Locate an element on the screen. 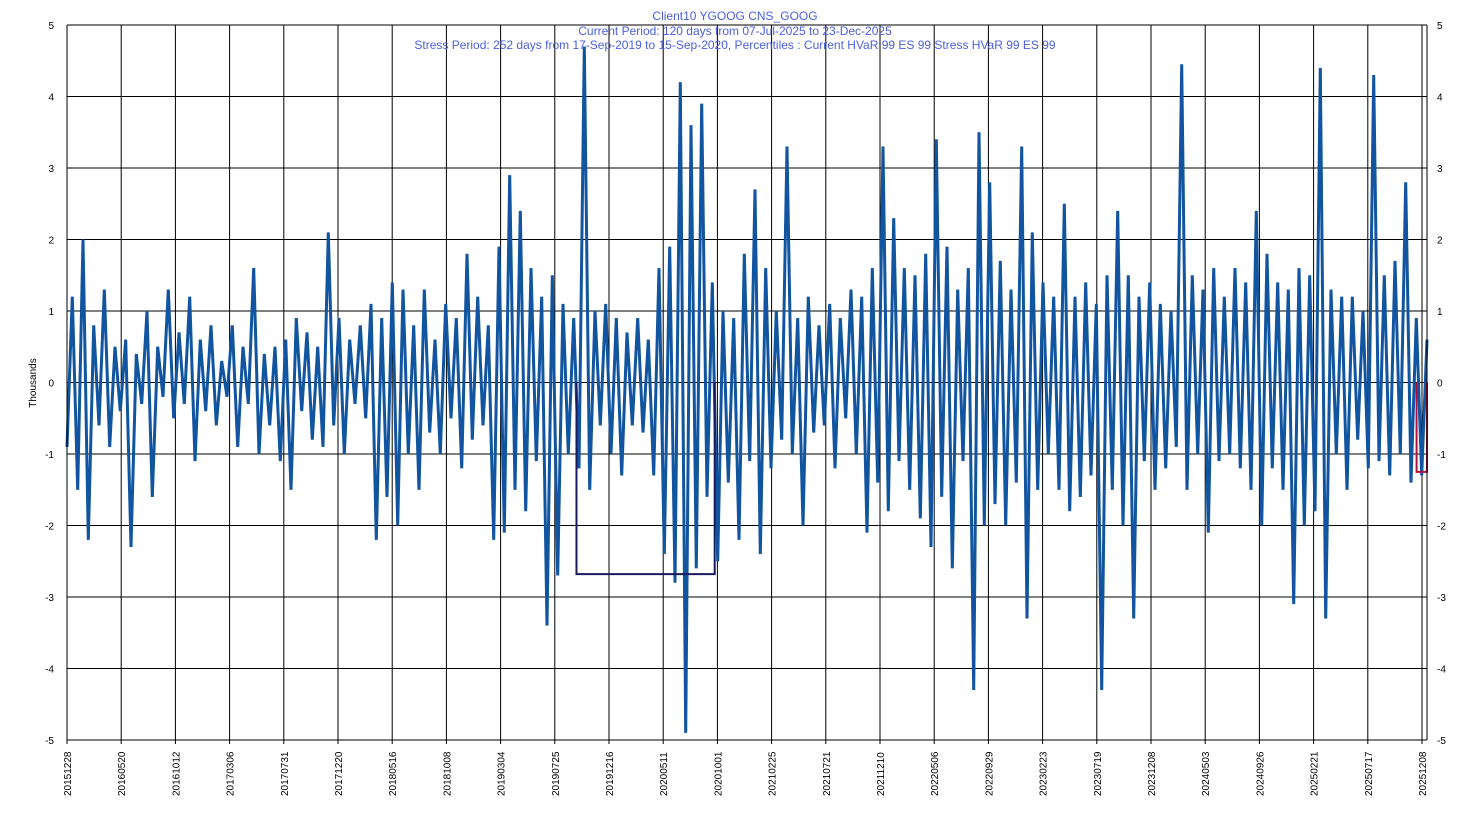 The width and height of the screenshot is (1470, 820). y-tick-label-right: -2 is located at coordinates (1441, 527).